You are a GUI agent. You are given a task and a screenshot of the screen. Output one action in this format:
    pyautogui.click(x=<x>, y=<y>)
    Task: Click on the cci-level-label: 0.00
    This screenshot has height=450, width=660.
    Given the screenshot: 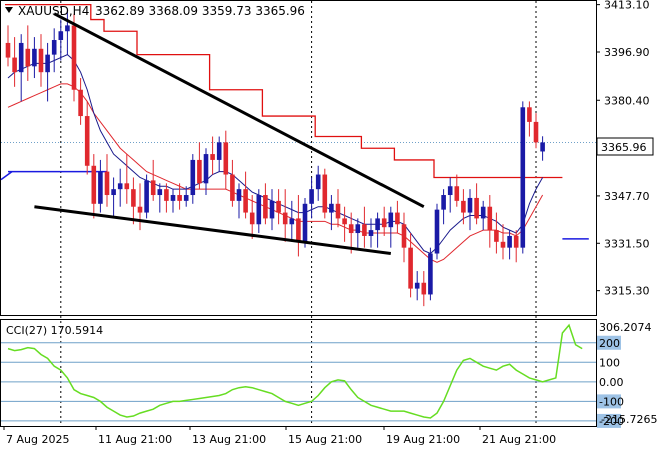 What is the action you would take?
    pyautogui.click(x=611, y=382)
    